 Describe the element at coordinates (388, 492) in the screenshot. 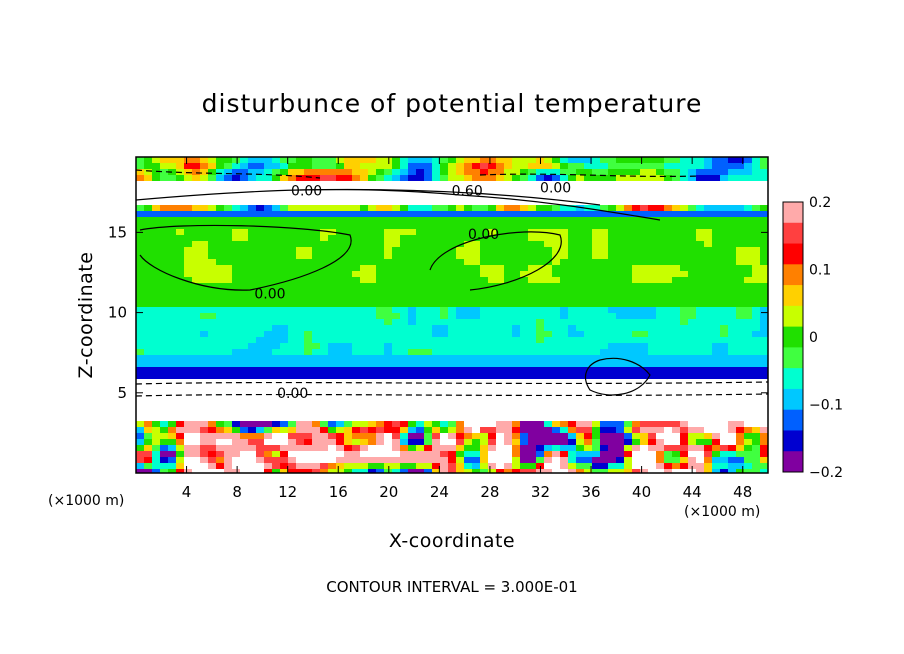

I see `x-tick-label: 20` at that location.